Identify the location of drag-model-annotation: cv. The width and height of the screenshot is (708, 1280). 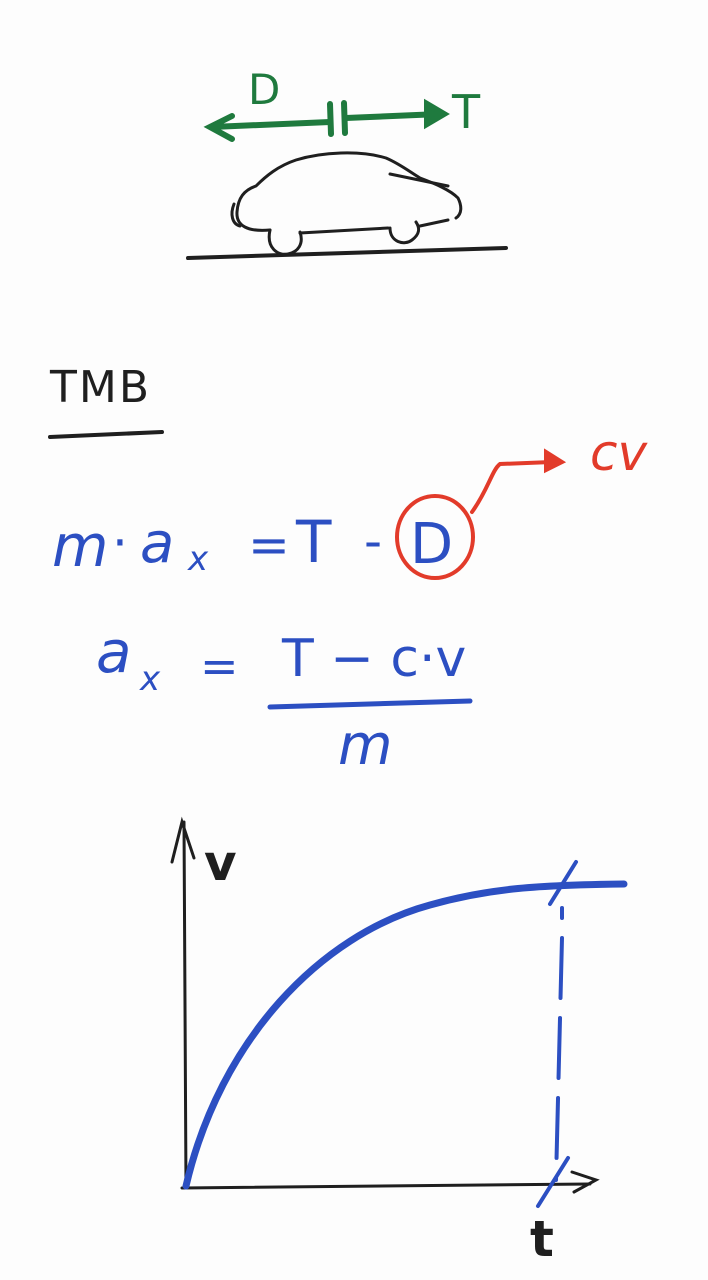
(619, 453).